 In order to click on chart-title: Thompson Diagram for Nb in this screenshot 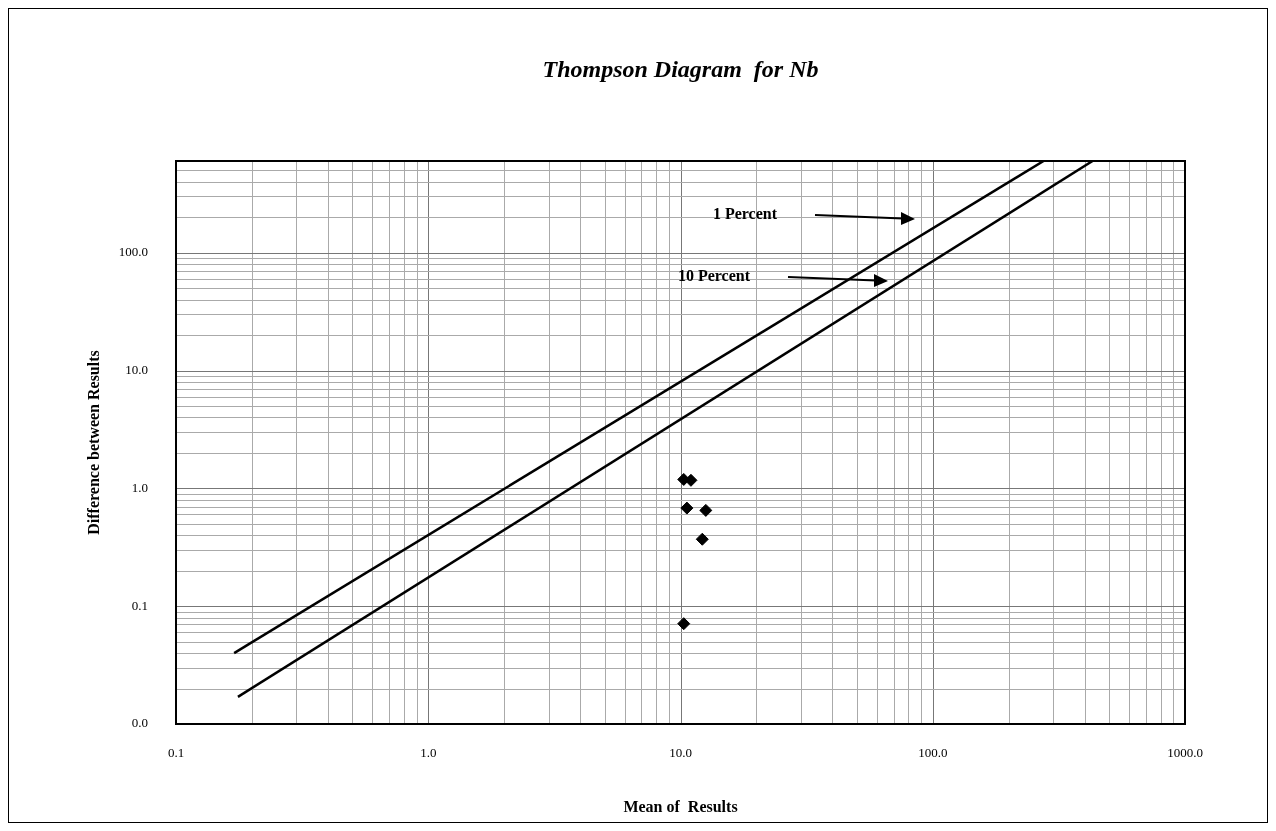, I will do `click(680, 69)`.